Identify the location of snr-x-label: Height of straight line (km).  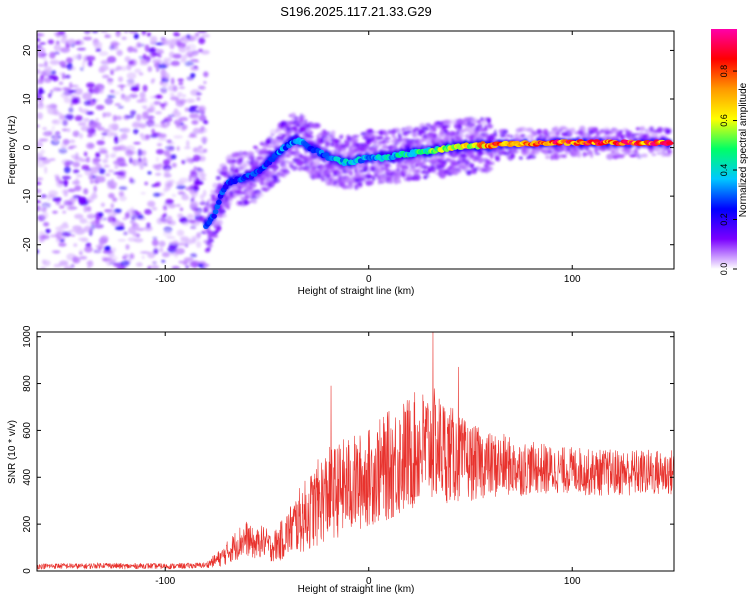
(356, 589).